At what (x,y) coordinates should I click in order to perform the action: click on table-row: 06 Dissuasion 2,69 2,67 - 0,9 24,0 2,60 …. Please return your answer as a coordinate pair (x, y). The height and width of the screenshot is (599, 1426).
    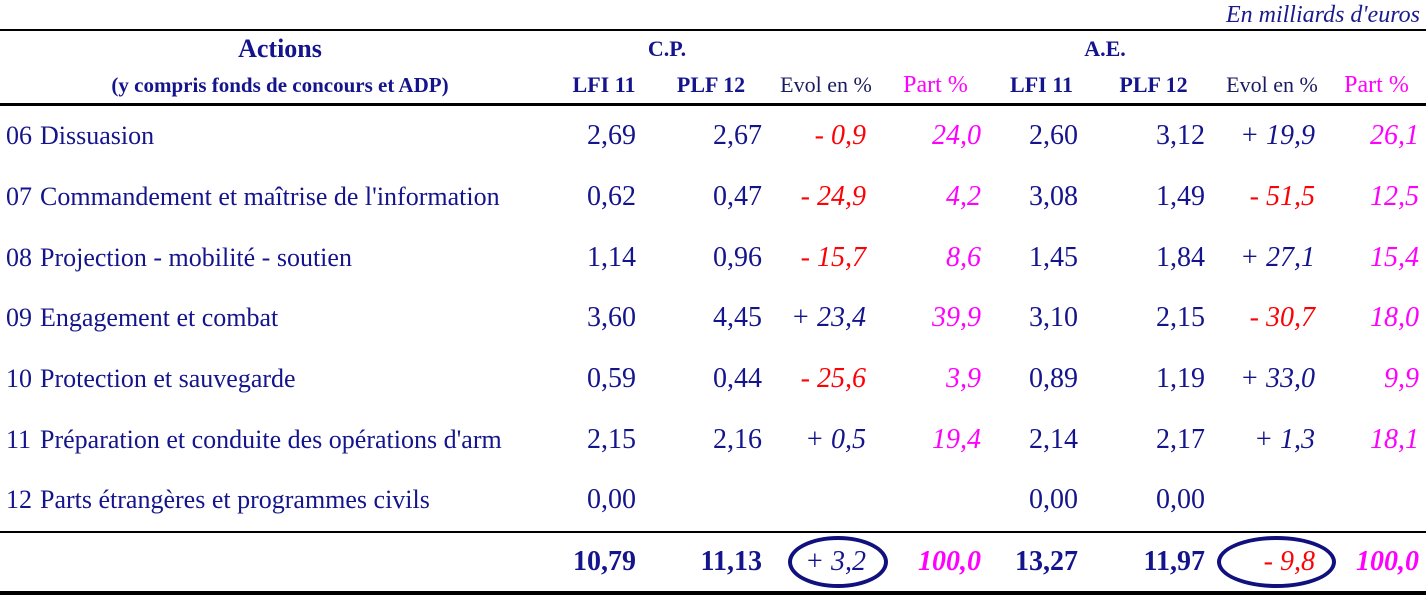
    Looking at the image, I should click on (713, 136).